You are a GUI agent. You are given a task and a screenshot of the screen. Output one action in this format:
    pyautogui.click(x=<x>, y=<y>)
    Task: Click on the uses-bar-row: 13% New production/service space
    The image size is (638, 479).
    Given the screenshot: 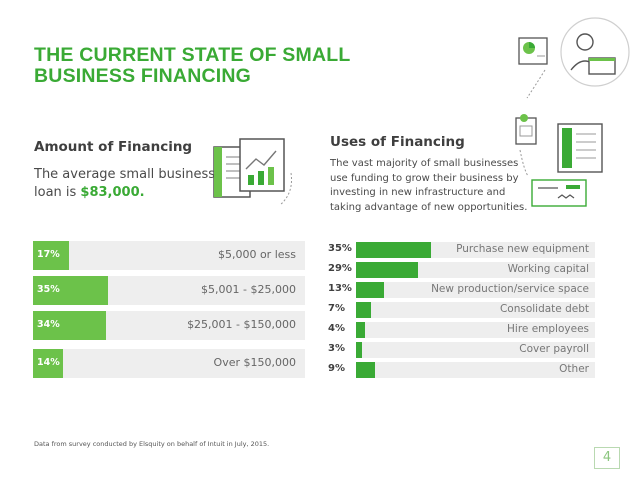 What is the action you would take?
    pyautogui.click(x=461, y=290)
    